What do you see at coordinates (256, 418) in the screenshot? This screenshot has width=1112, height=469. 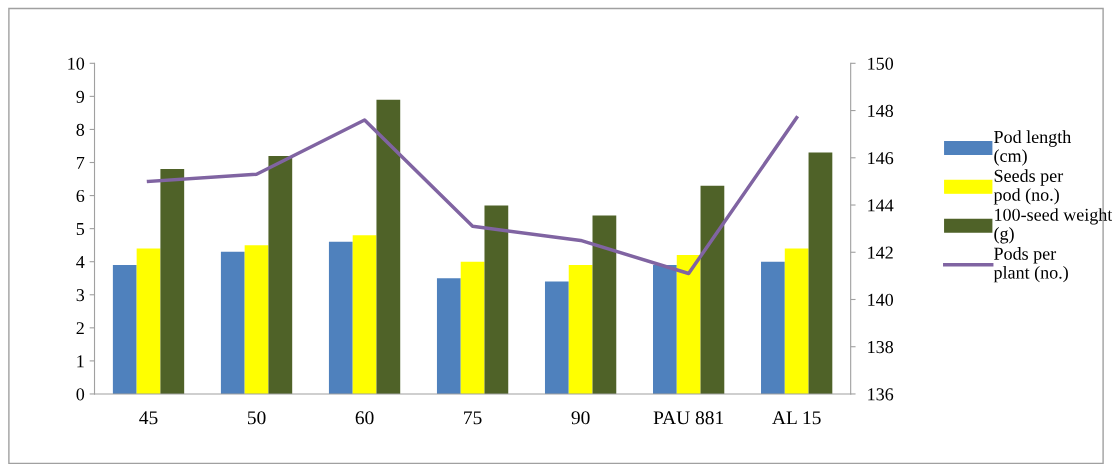 I see `x-tick-label: 50` at bounding box center [256, 418].